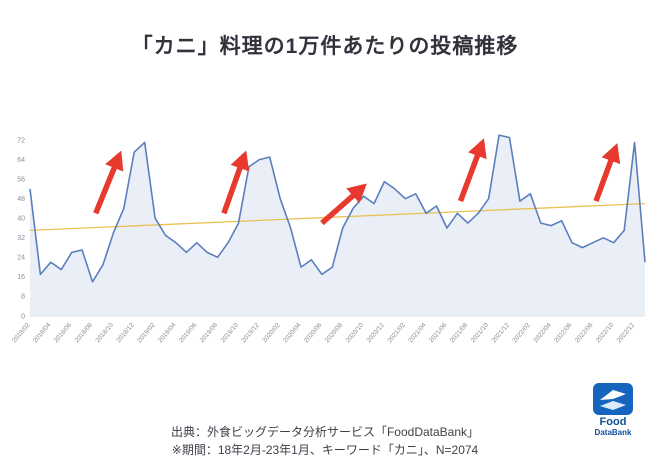 The width and height of the screenshot is (650, 473). Describe the element at coordinates (542, 332) in the screenshot. I see `x-tick-label: 2022/04` at that location.